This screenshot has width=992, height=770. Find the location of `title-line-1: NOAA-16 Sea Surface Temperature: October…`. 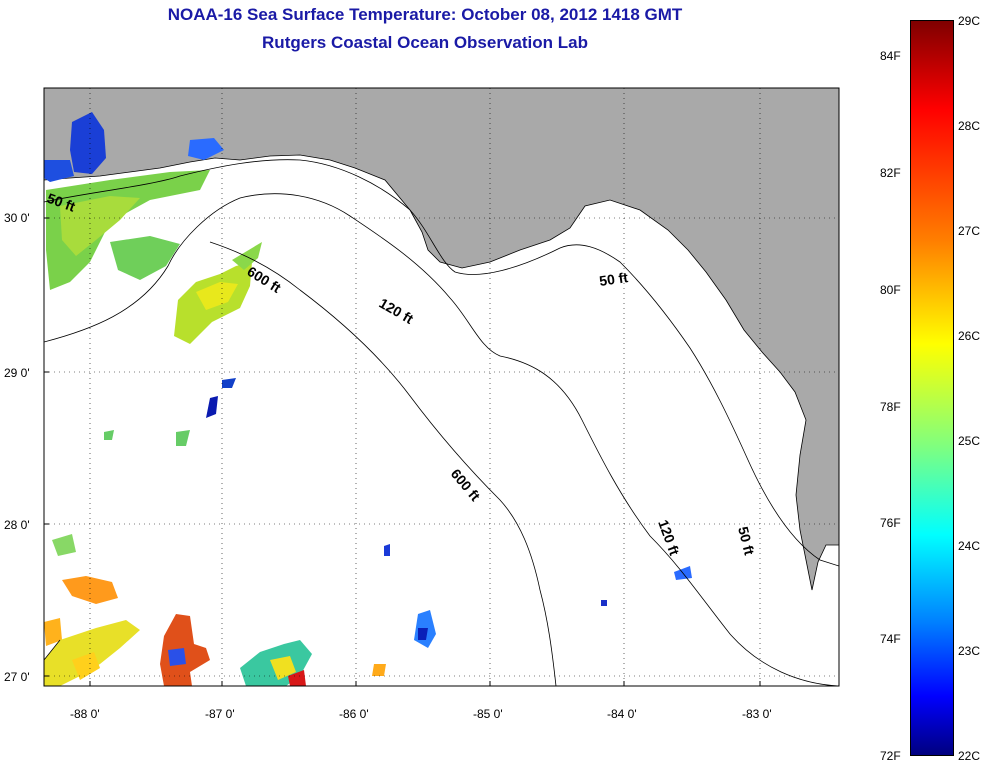

title-line-1: NOAA-16 Sea Surface Temperature: October… is located at coordinates (425, 14).